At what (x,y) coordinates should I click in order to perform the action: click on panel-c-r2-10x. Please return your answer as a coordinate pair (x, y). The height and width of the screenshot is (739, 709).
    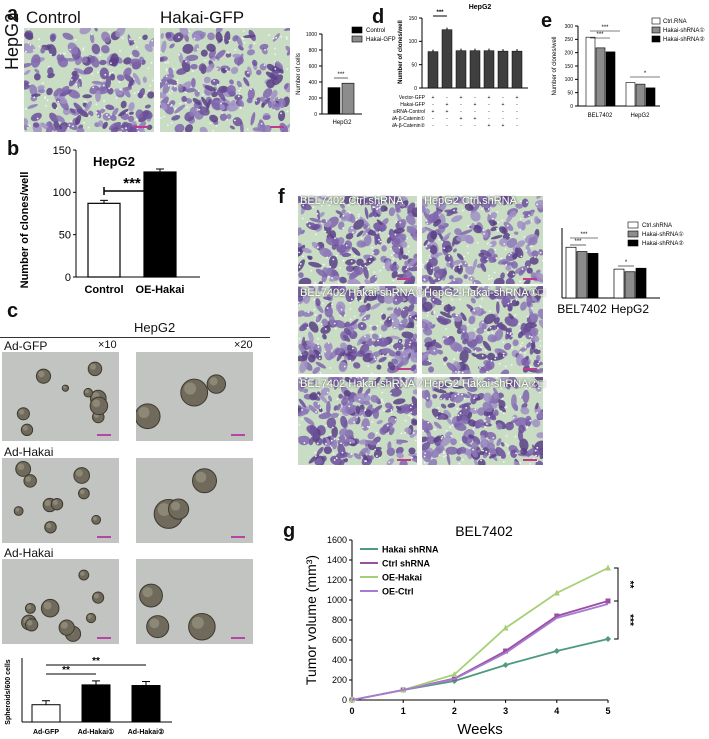
    Looking at the image, I should click on (60, 500).